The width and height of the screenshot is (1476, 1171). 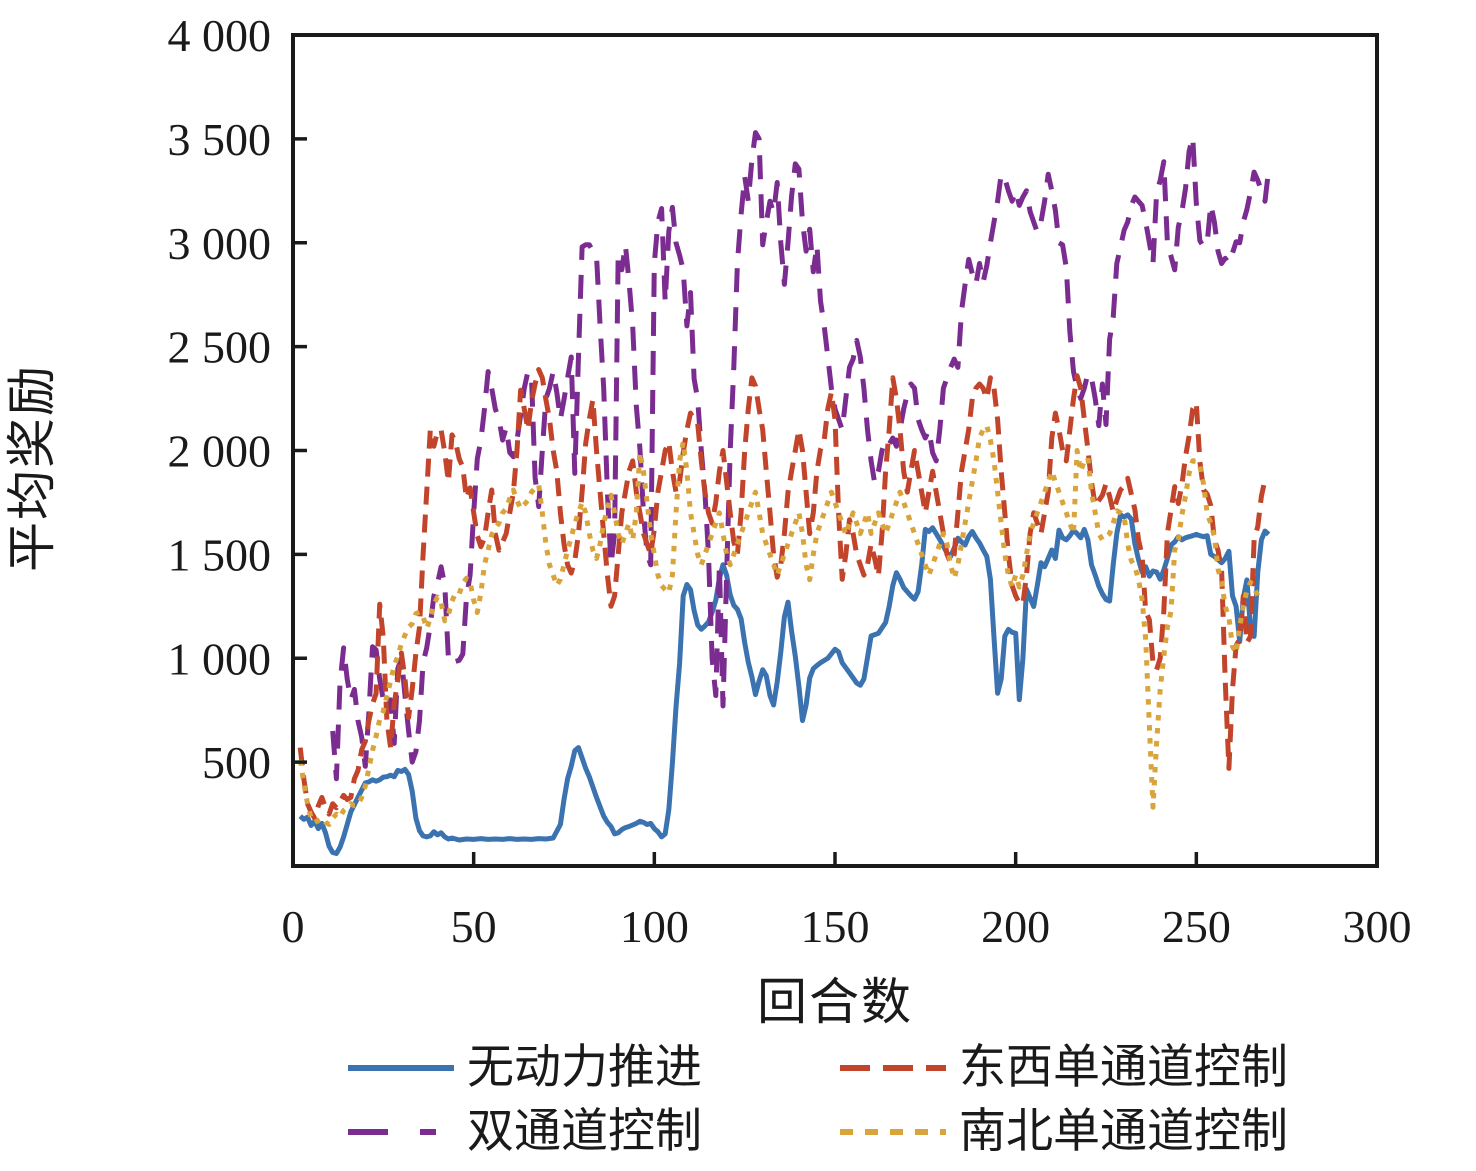 I want to click on x-tick-label: 100, so click(x=654, y=926).